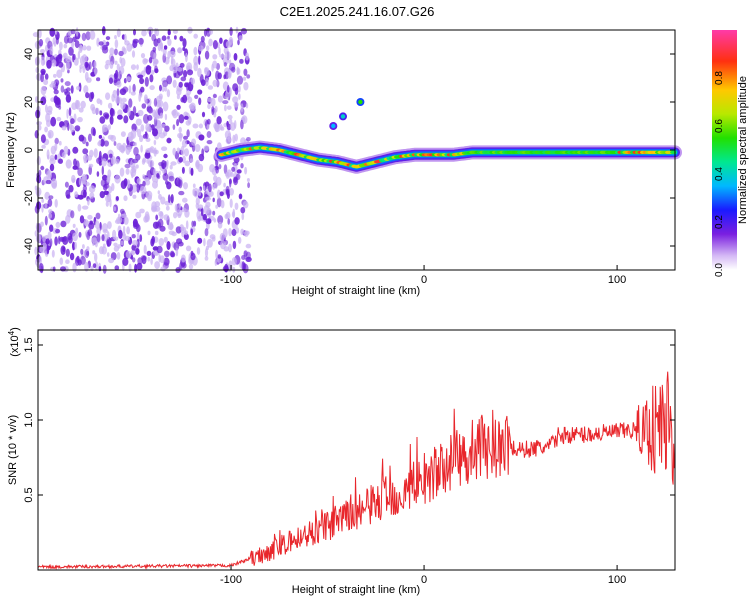  Describe the element at coordinates (719, 78) in the screenshot. I see `colorbar-tick-label: 0.8` at that location.